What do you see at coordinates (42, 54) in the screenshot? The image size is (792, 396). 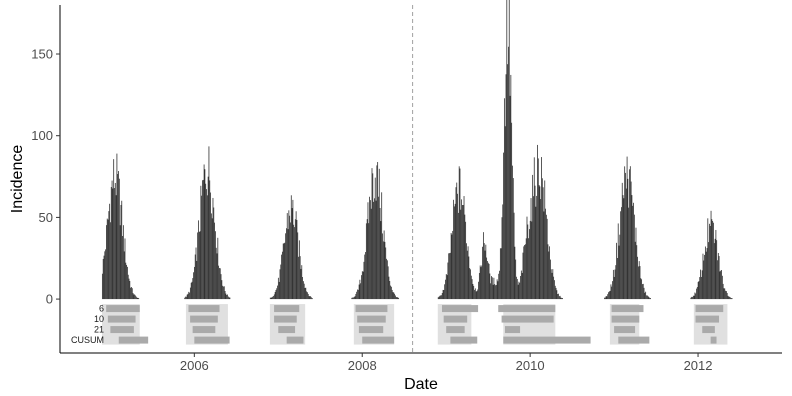 I see `y-tick-label: 150` at bounding box center [42, 54].